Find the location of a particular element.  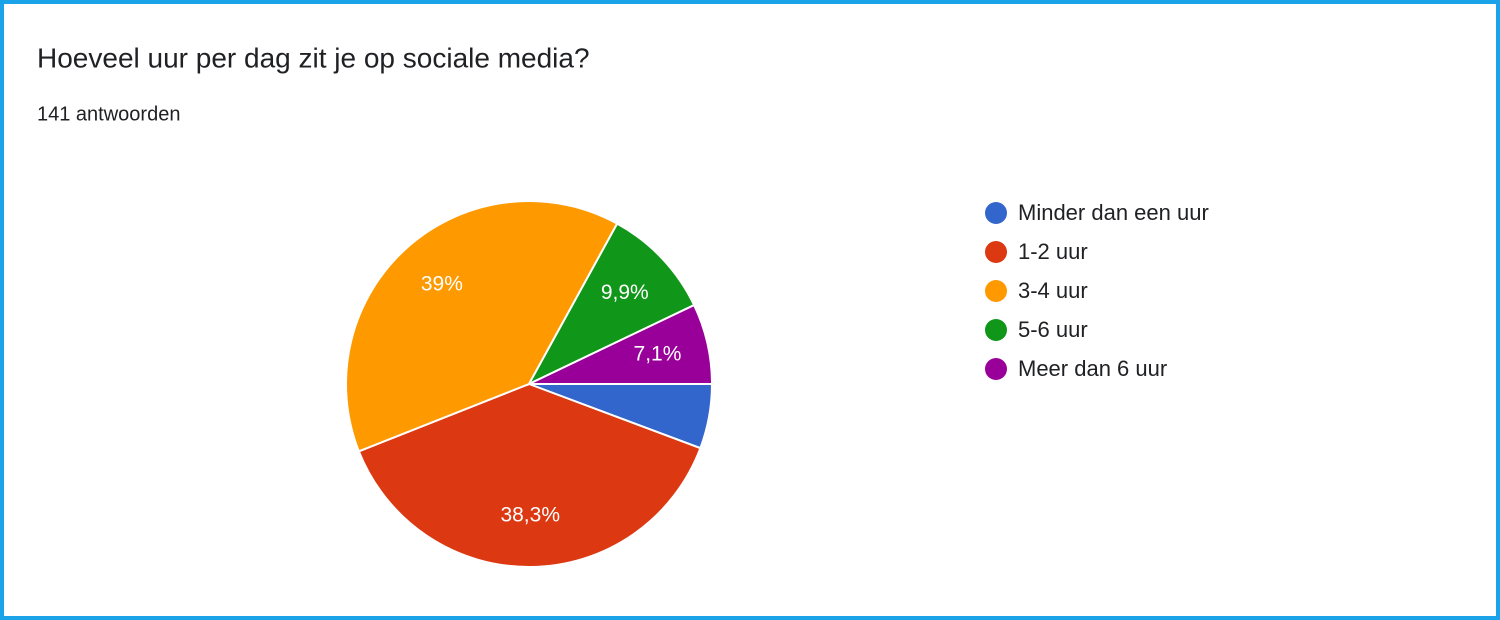

legend-label: Meer dan 6 uur is located at coordinates (1092, 368).